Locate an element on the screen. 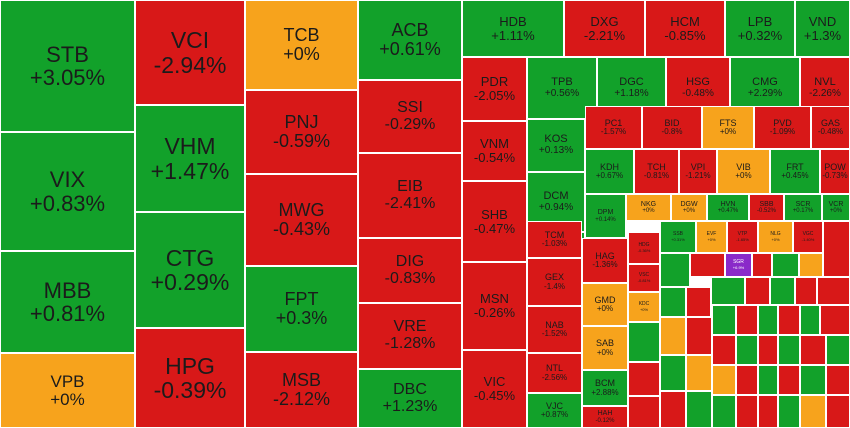 This screenshot has height=428, width=850. tile-ticker: FPT is located at coordinates (301, 299).